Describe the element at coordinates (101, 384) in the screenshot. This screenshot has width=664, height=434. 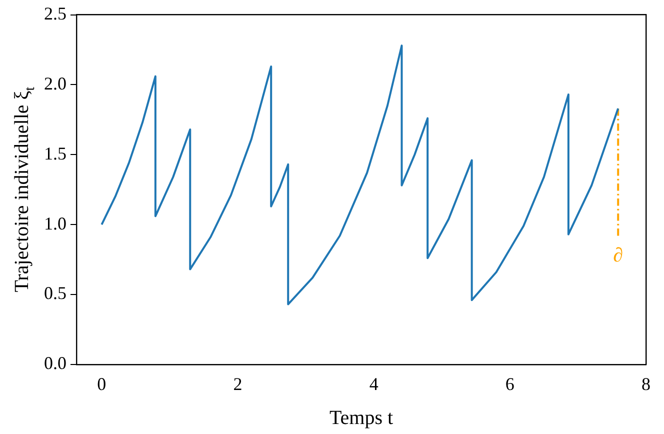
I see `x-tick-label: 0` at that location.